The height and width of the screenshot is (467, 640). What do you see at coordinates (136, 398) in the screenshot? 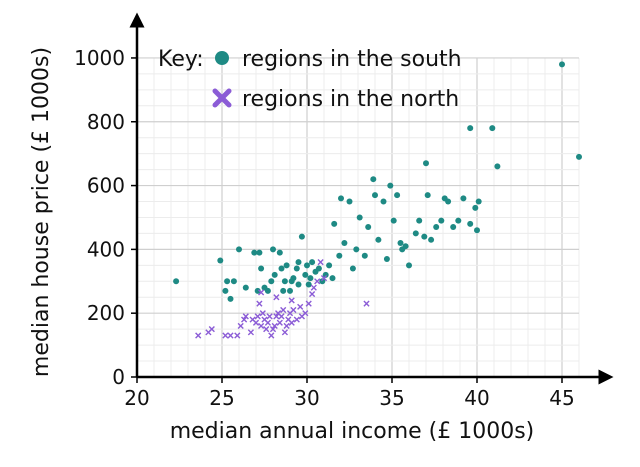
I see `x-tick-label: 20` at bounding box center [136, 398].